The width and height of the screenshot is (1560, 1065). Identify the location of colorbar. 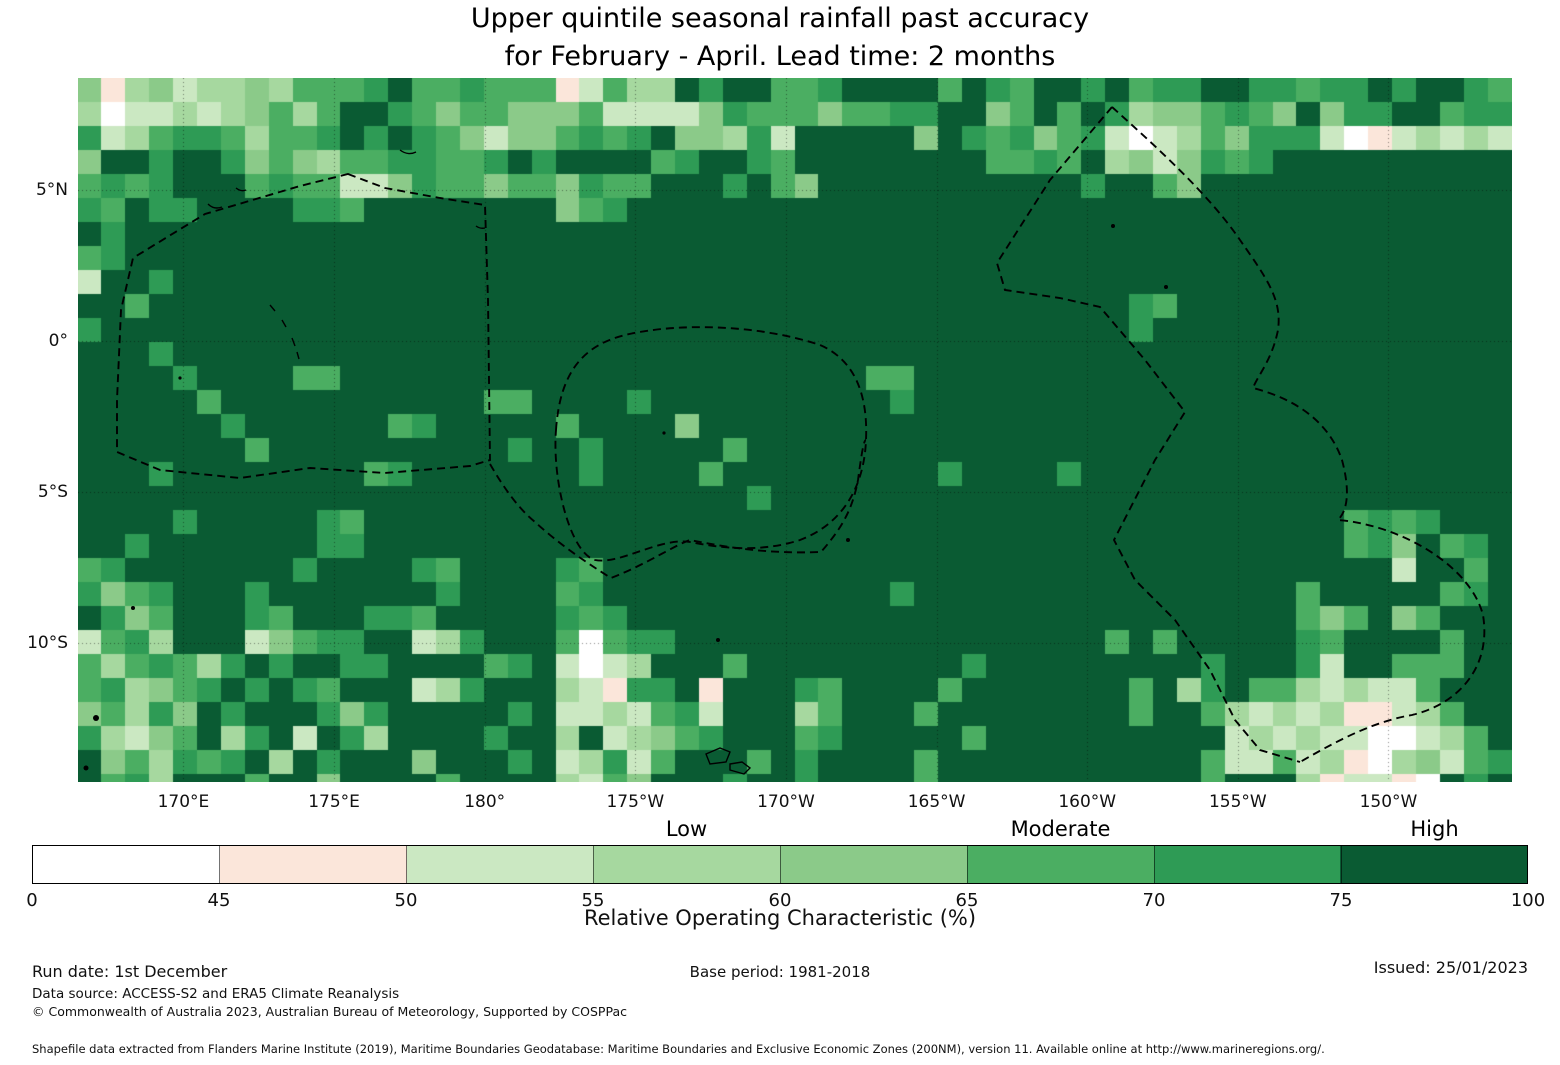
(780, 864).